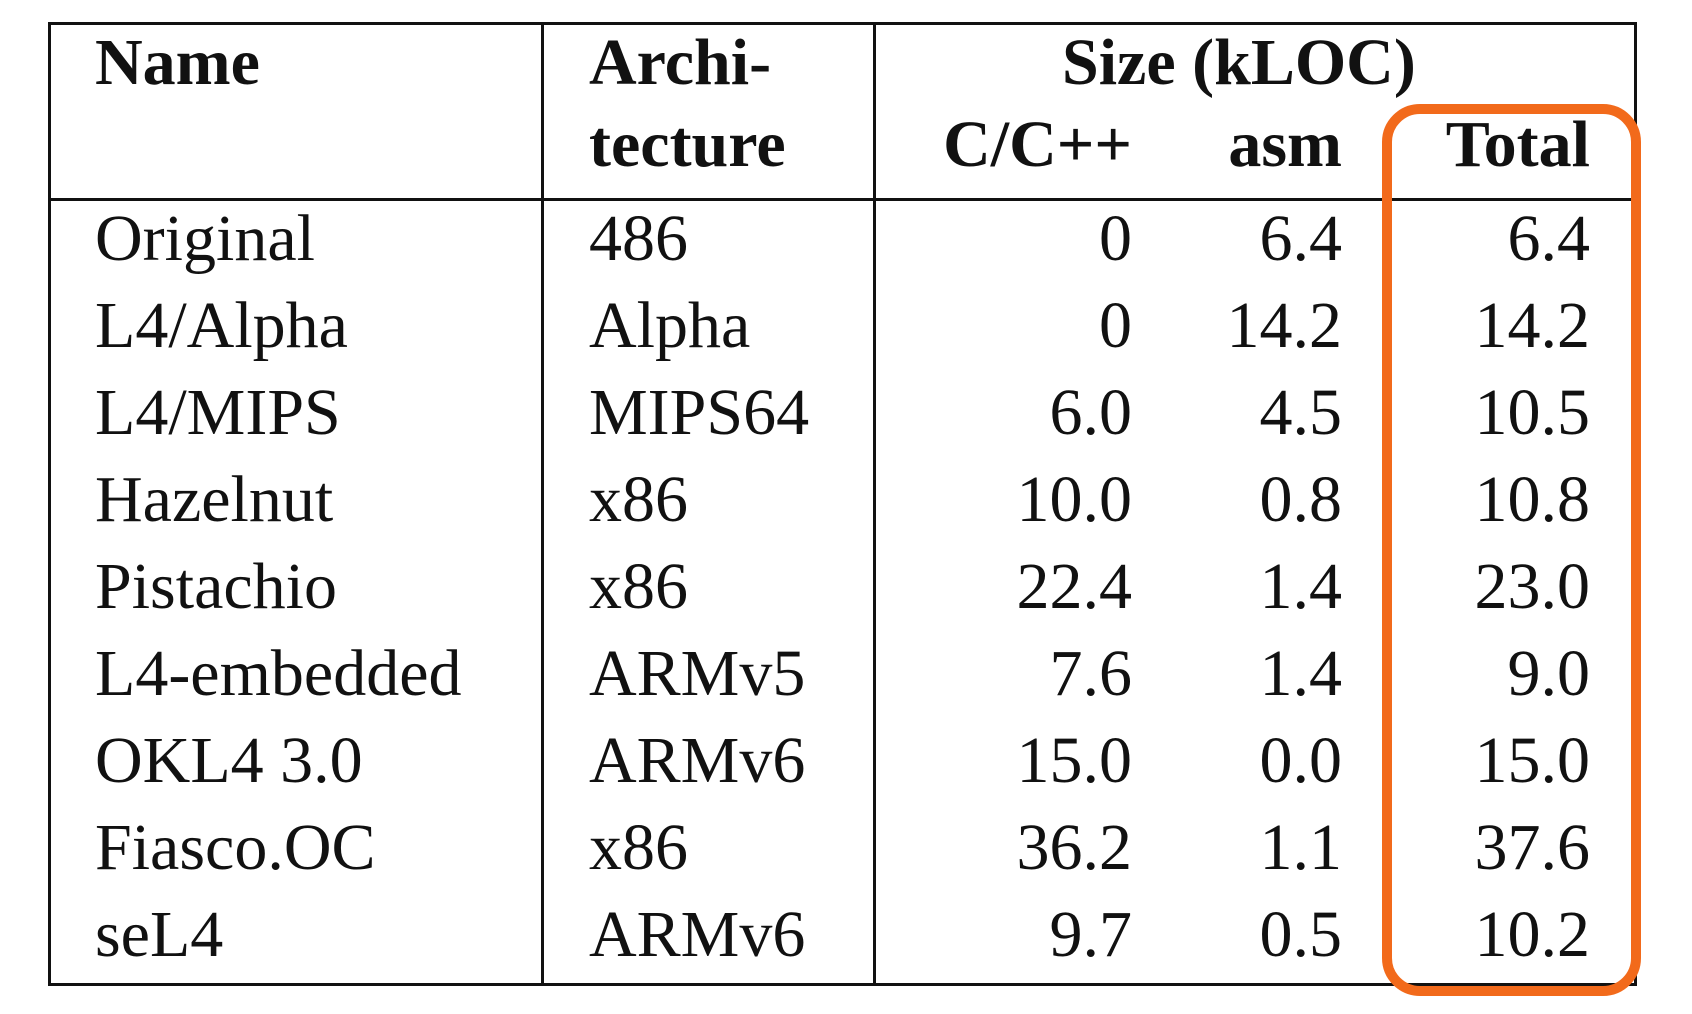  Describe the element at coordinates (1532, 412) in the screenshot. I see `cell-total: 10.5` at that location.